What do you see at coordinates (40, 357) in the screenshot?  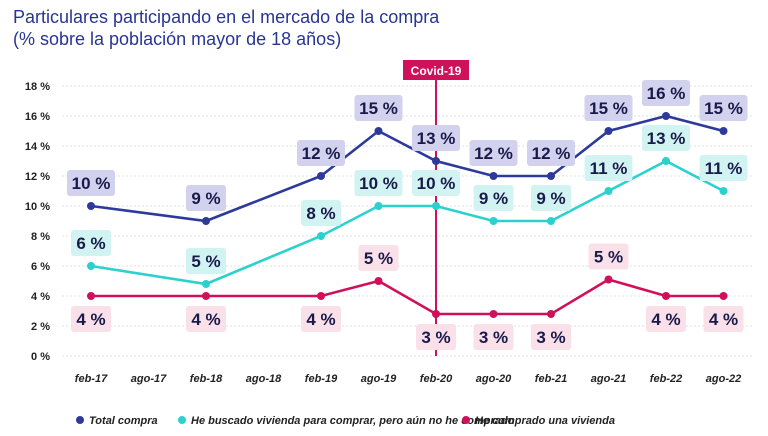 I see `y-tick-label: 0 %` at bounding box center [40, 357].